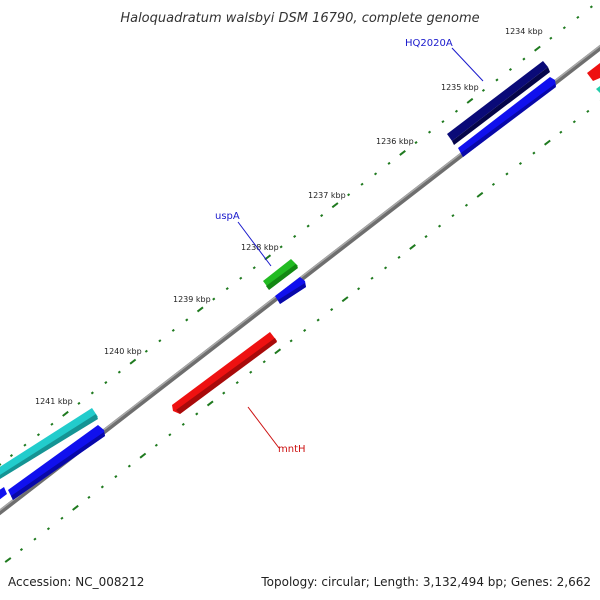 The height and width of the screenshot is (600, 600). I want to click on gene-red-edge, so click(593, 72).